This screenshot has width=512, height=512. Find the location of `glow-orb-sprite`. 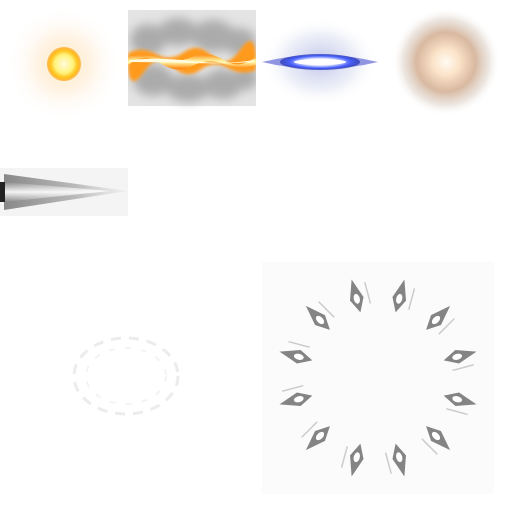

glow-orb-sprite is located at coordinates (64, 64).